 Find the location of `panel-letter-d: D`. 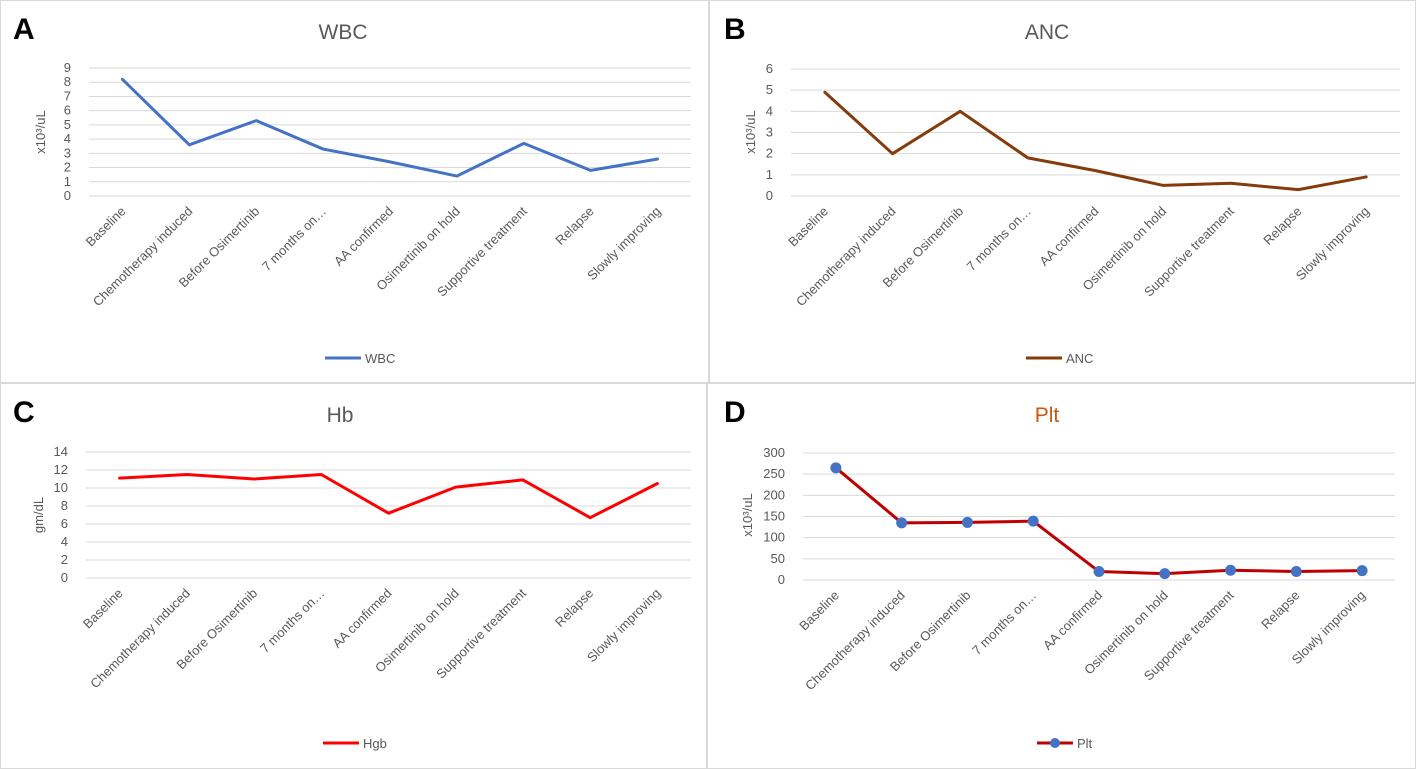

panel-letter-d: D is located at coordinates (735, 412).